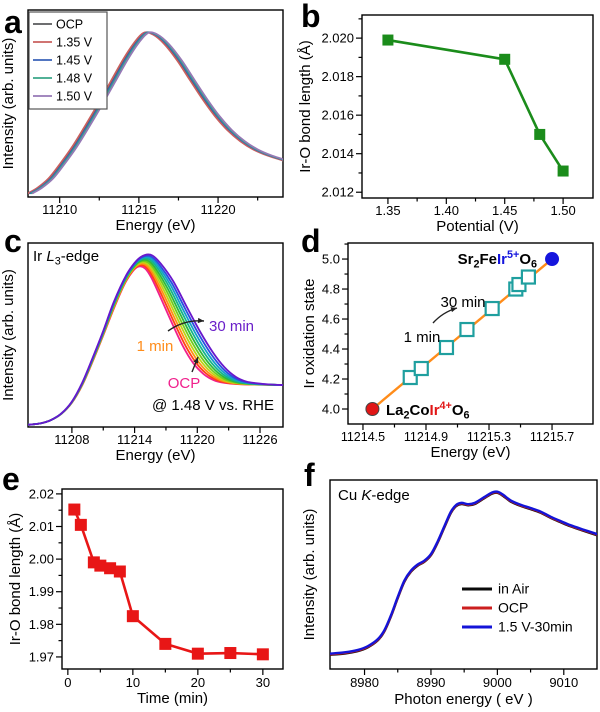 This screenshot has height=712, width=600. I want to click on panel-e-frame, so click(172, 579).